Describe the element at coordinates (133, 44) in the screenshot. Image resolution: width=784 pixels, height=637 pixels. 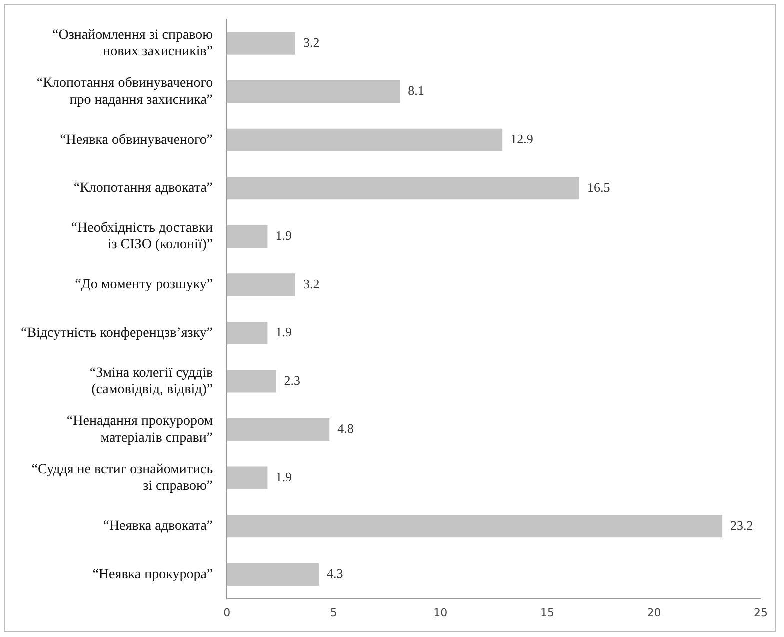
I see `y-tick-label: “Ознайомлення зі справою нових захисників”` at that location.